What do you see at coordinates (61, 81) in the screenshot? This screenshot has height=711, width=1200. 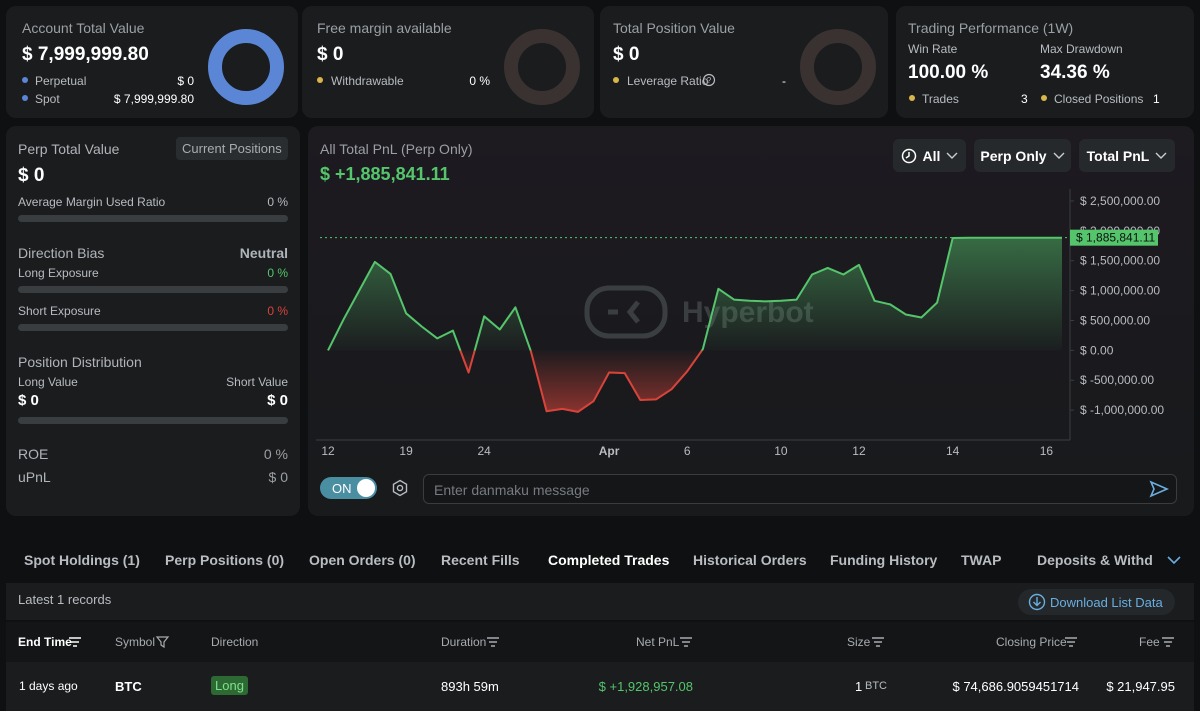 I see `row-label: Perpetual` at bounding box center [61, 81].